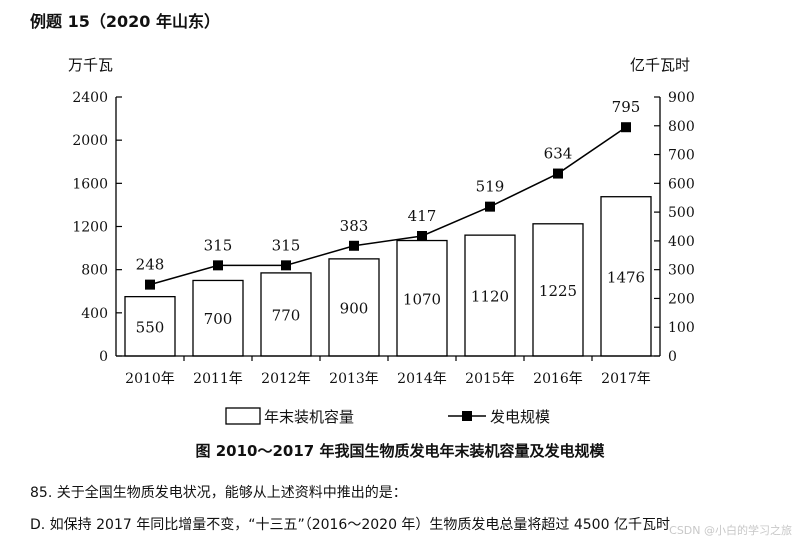  Describe the element at coordinates (681, 299) in the screenshot. I see `y-right-tick-label: 200` at that location.